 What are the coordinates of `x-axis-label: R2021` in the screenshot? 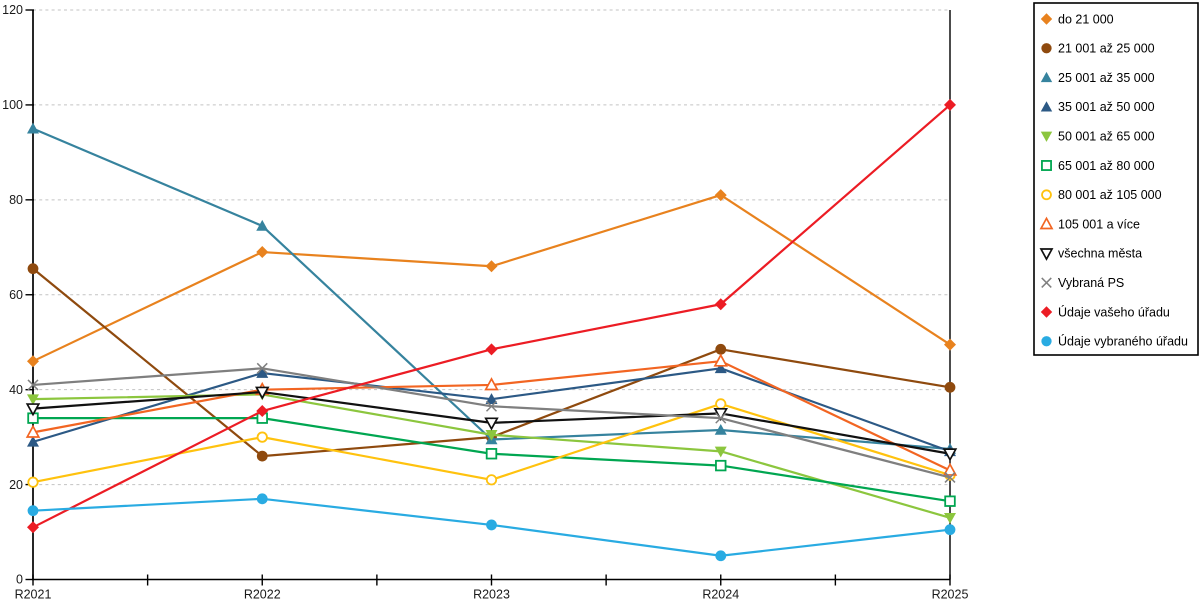 It's located at (33, 594).